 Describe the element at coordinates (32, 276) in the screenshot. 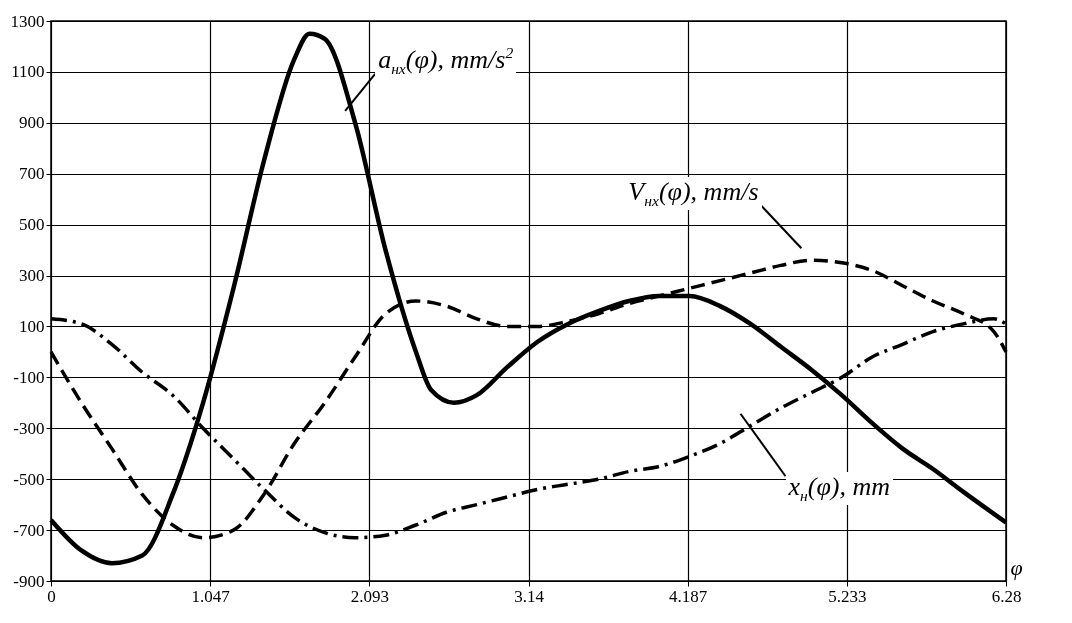

I see `y-tick-label: 300` at that location.